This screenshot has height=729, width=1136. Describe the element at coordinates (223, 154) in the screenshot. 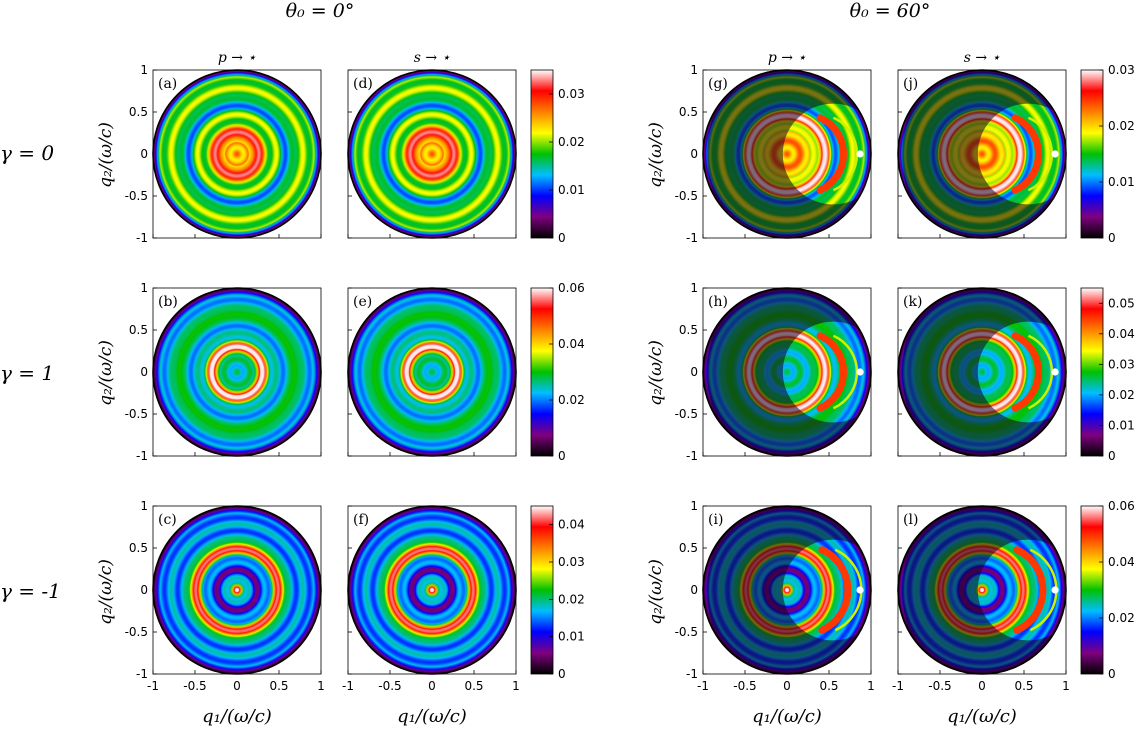

I see `heatmap-panel-a: -1 -0.5 0 0.5 1 (a)` at that location.